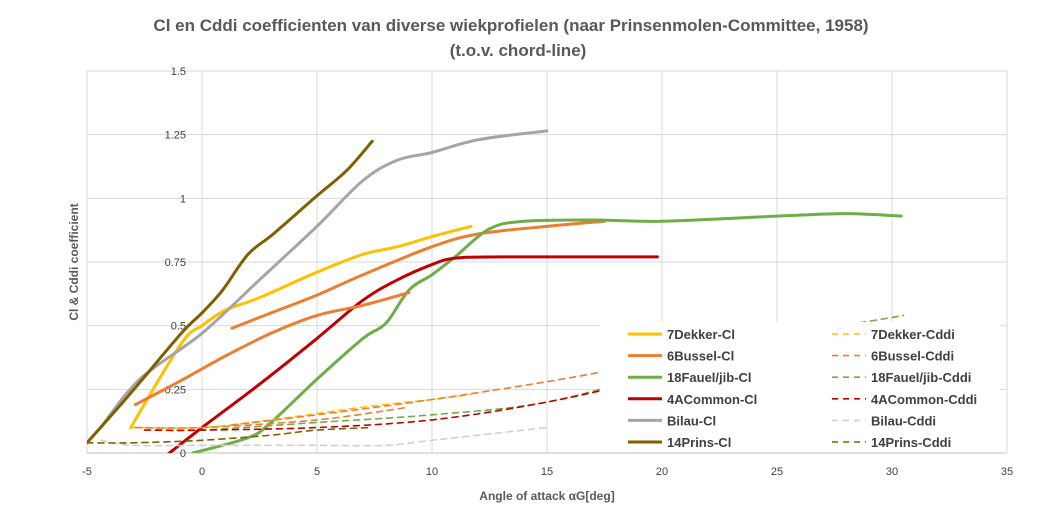  Describe the element at coordinates (178, 72) in the screenshot. I see `y-tick-label: 1.5` at that location.